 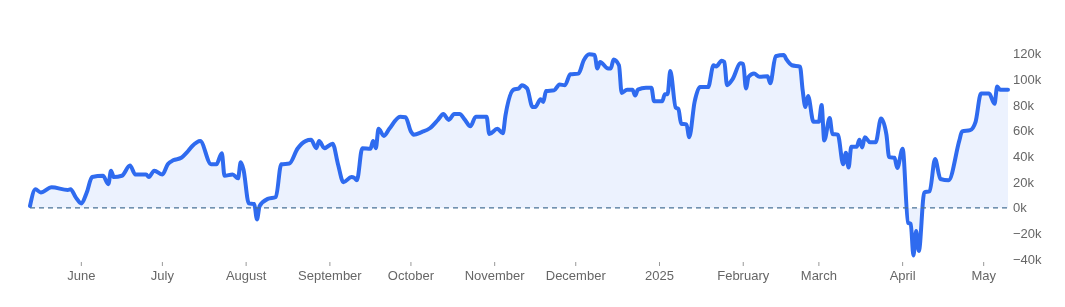 I want to click on x-tick-label: July, so click(x=162, y=275).